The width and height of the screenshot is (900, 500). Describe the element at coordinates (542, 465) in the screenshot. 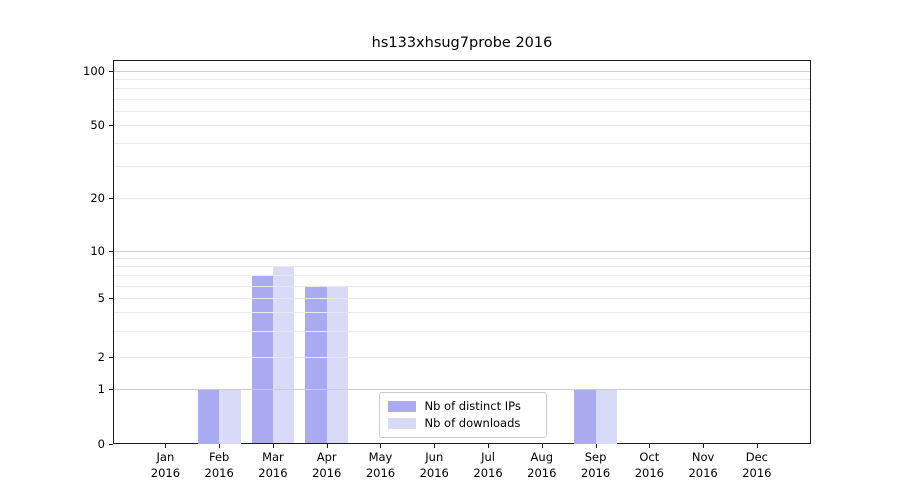

I see `x-tick-label: Aug 2016` at that location.